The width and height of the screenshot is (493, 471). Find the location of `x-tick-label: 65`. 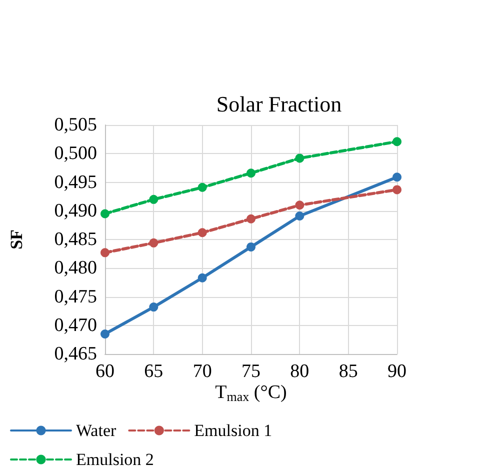

x-tick-label: 65 is located at coordinates (154, 371).